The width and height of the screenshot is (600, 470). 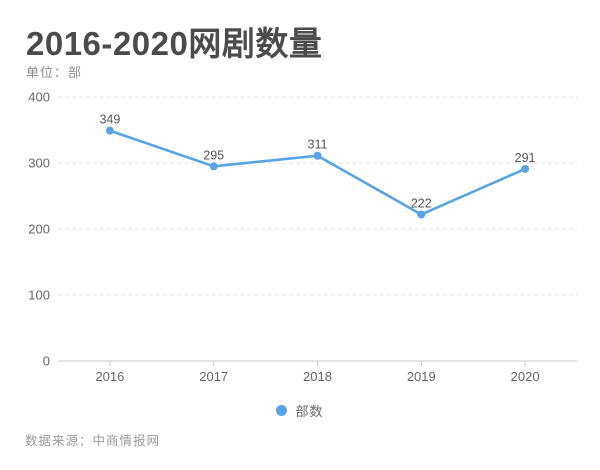 I want to click on x-axis-label: 2016, so click(x=109, y=376).